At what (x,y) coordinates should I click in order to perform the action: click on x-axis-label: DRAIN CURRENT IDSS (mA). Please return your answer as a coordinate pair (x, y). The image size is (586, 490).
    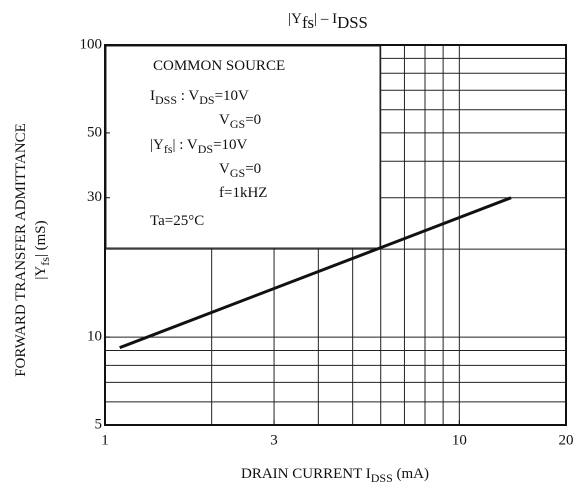
    Looking at the image, I should click on (335, 475).